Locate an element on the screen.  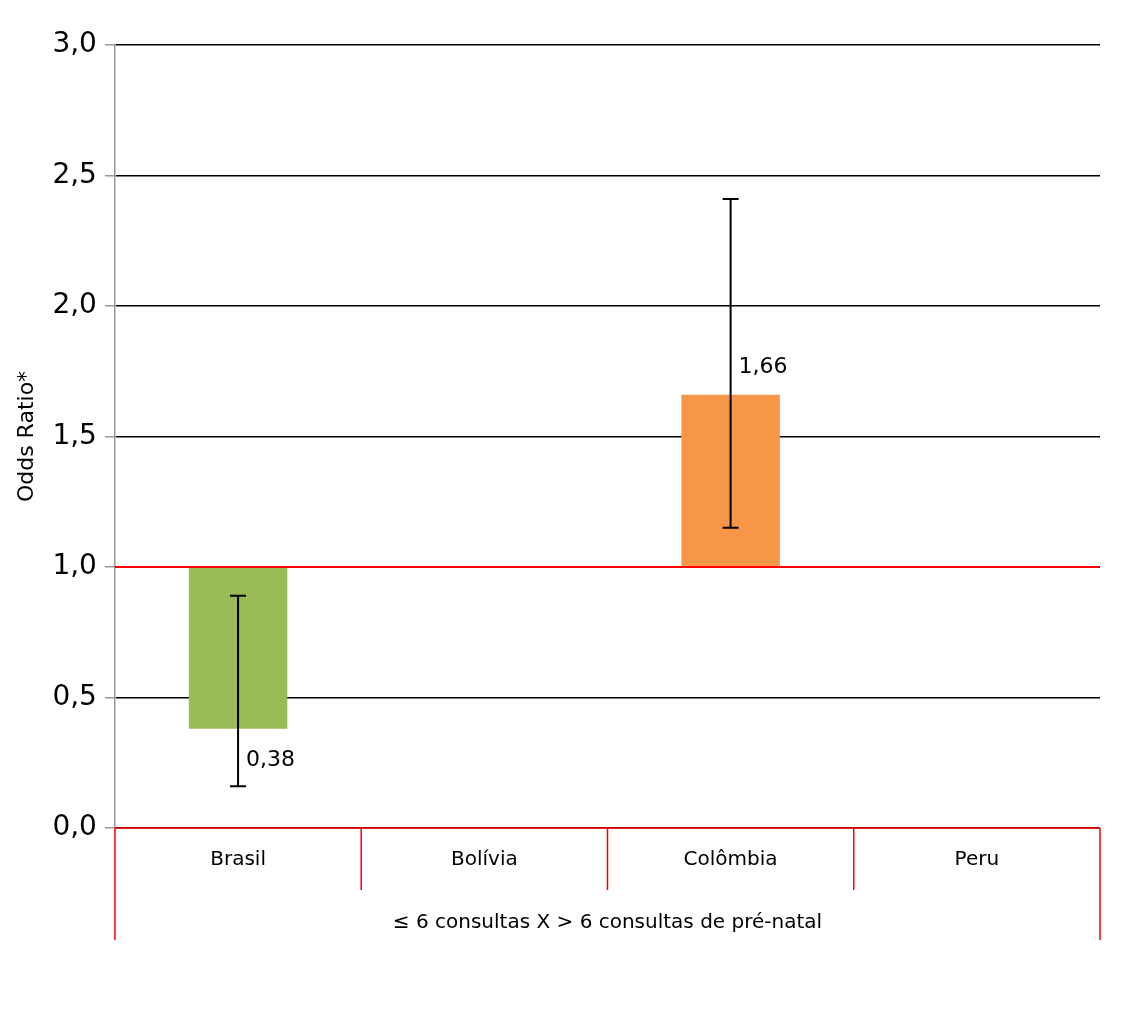
x-axis-title: ≤ 6 consultas X > 6 consultas de pré-natal is located at coordinates (607, 921).